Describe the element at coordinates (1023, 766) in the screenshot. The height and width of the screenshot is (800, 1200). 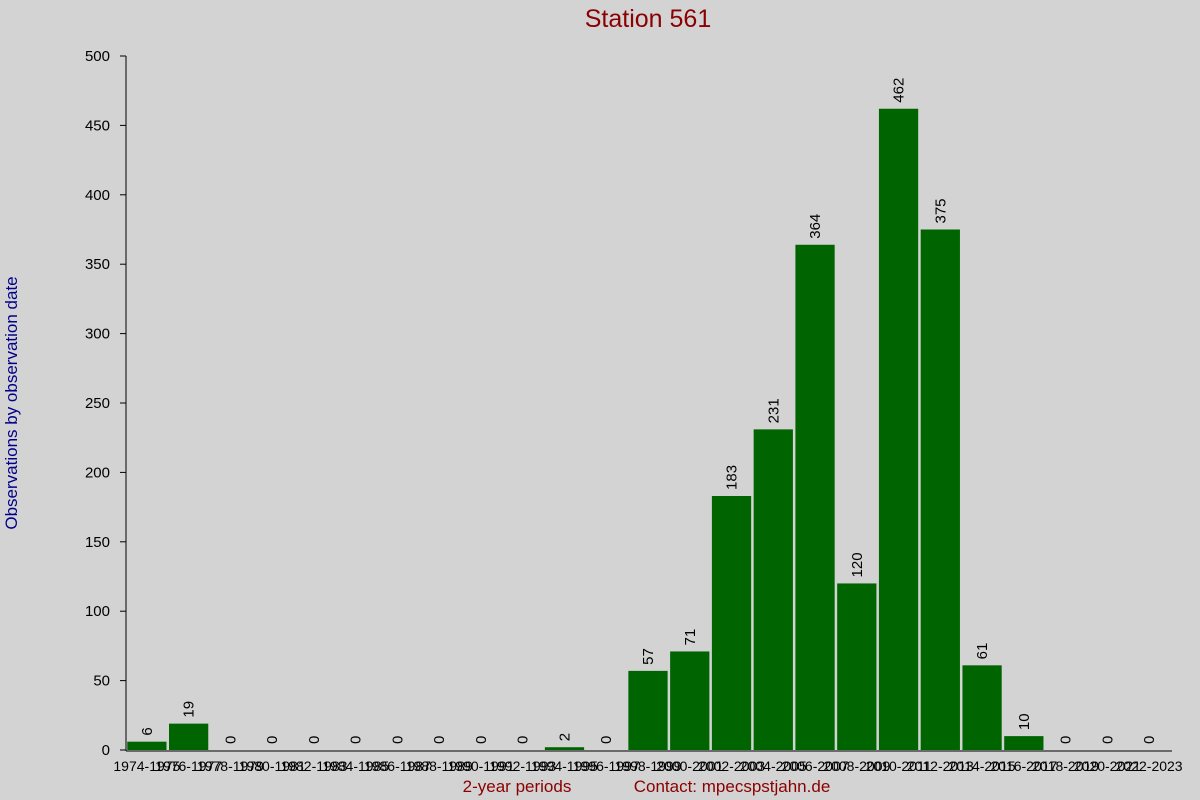
I see `x-tick-label: 2016-2017` at that location.